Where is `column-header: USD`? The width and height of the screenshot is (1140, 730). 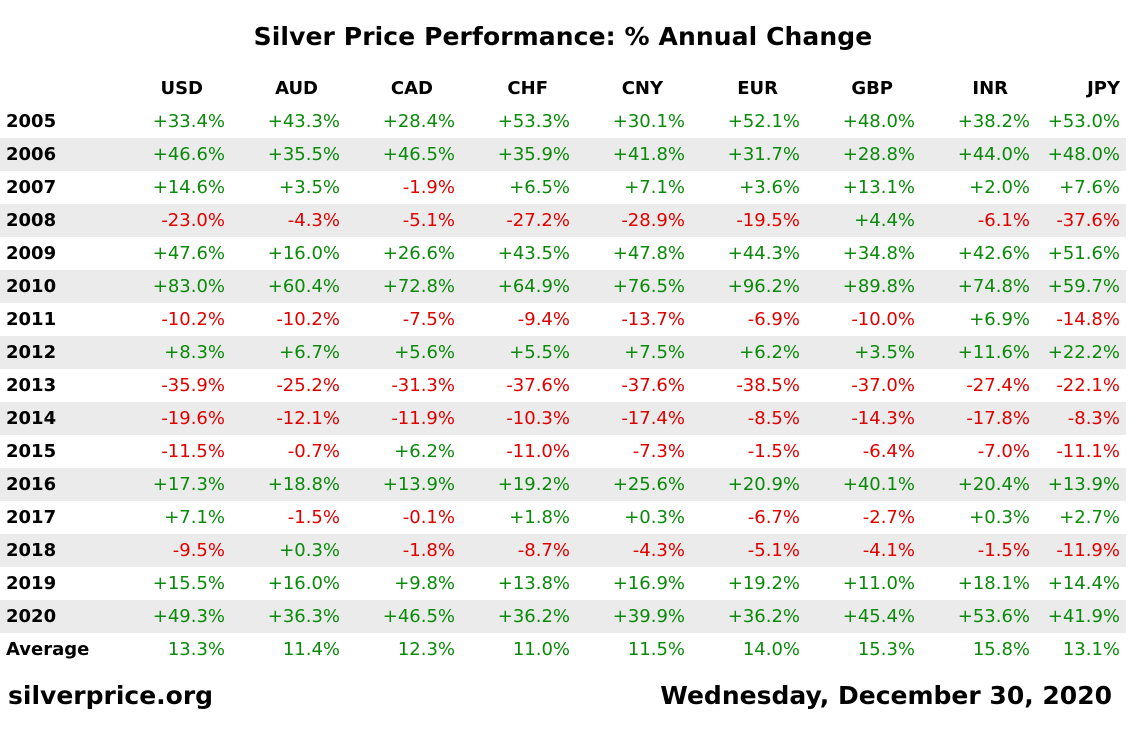 column-header: USD is located at coordinates (181, 88).